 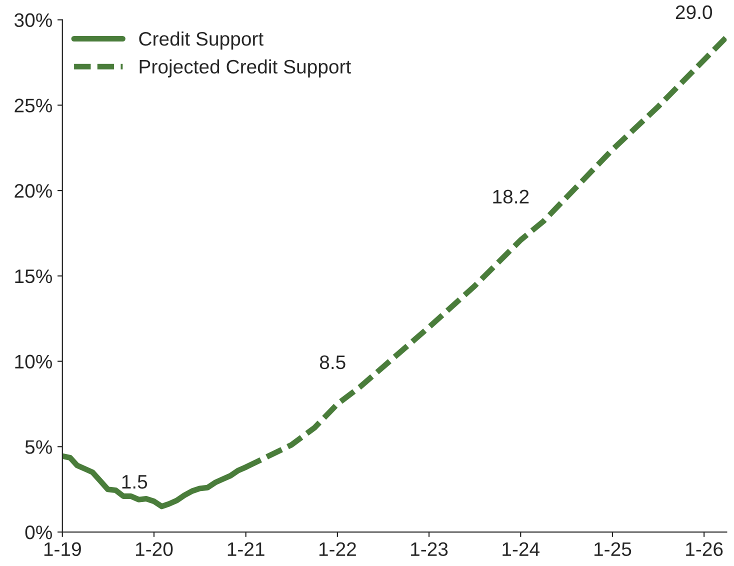 I want to click on y-tick-label: 25%, so click(x=33, y=105).